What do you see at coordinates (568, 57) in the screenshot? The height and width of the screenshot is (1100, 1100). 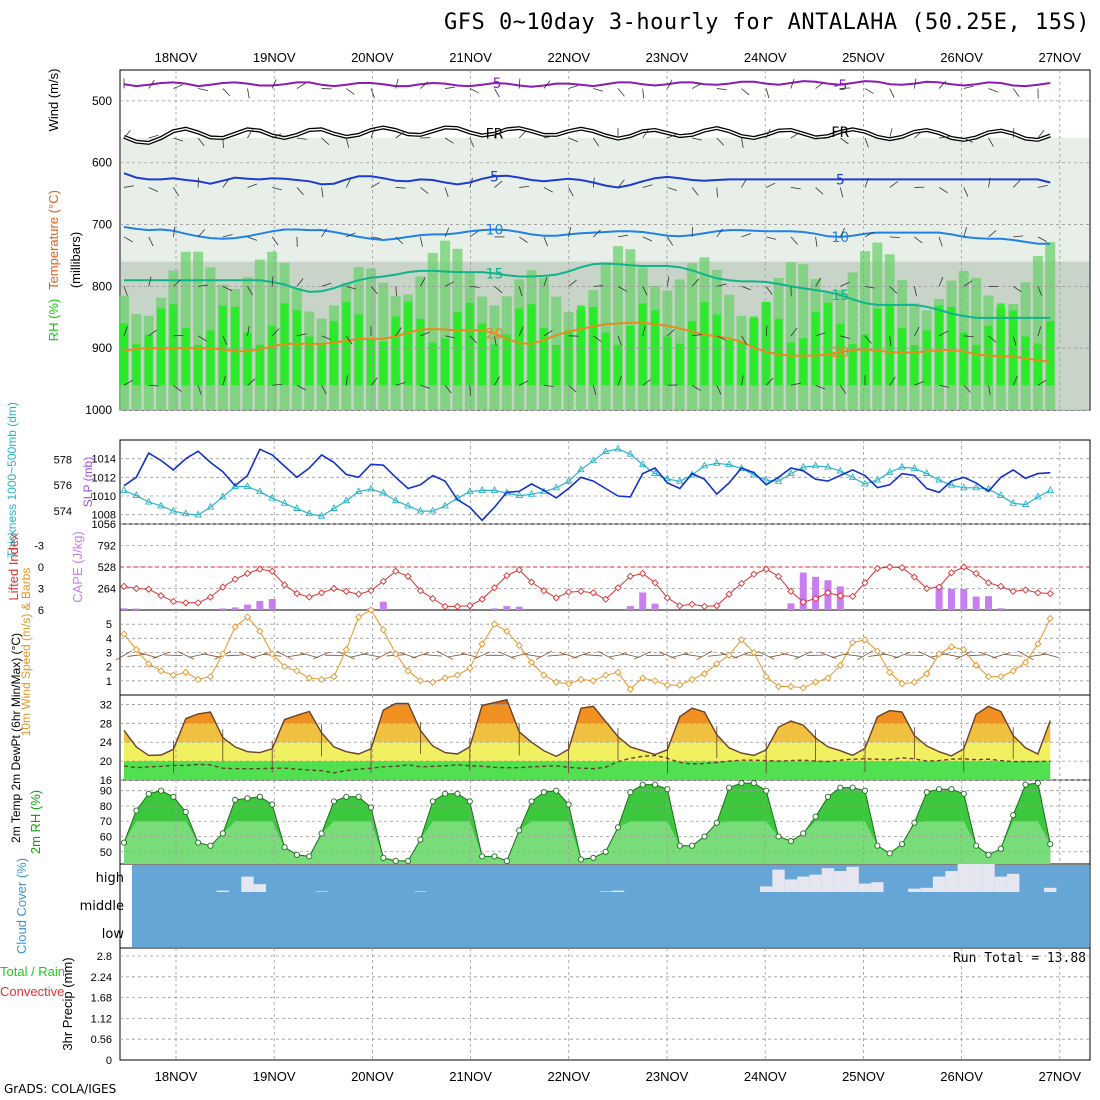 I see `top-date-label: 22NOV` at bounding box center [568, 57].